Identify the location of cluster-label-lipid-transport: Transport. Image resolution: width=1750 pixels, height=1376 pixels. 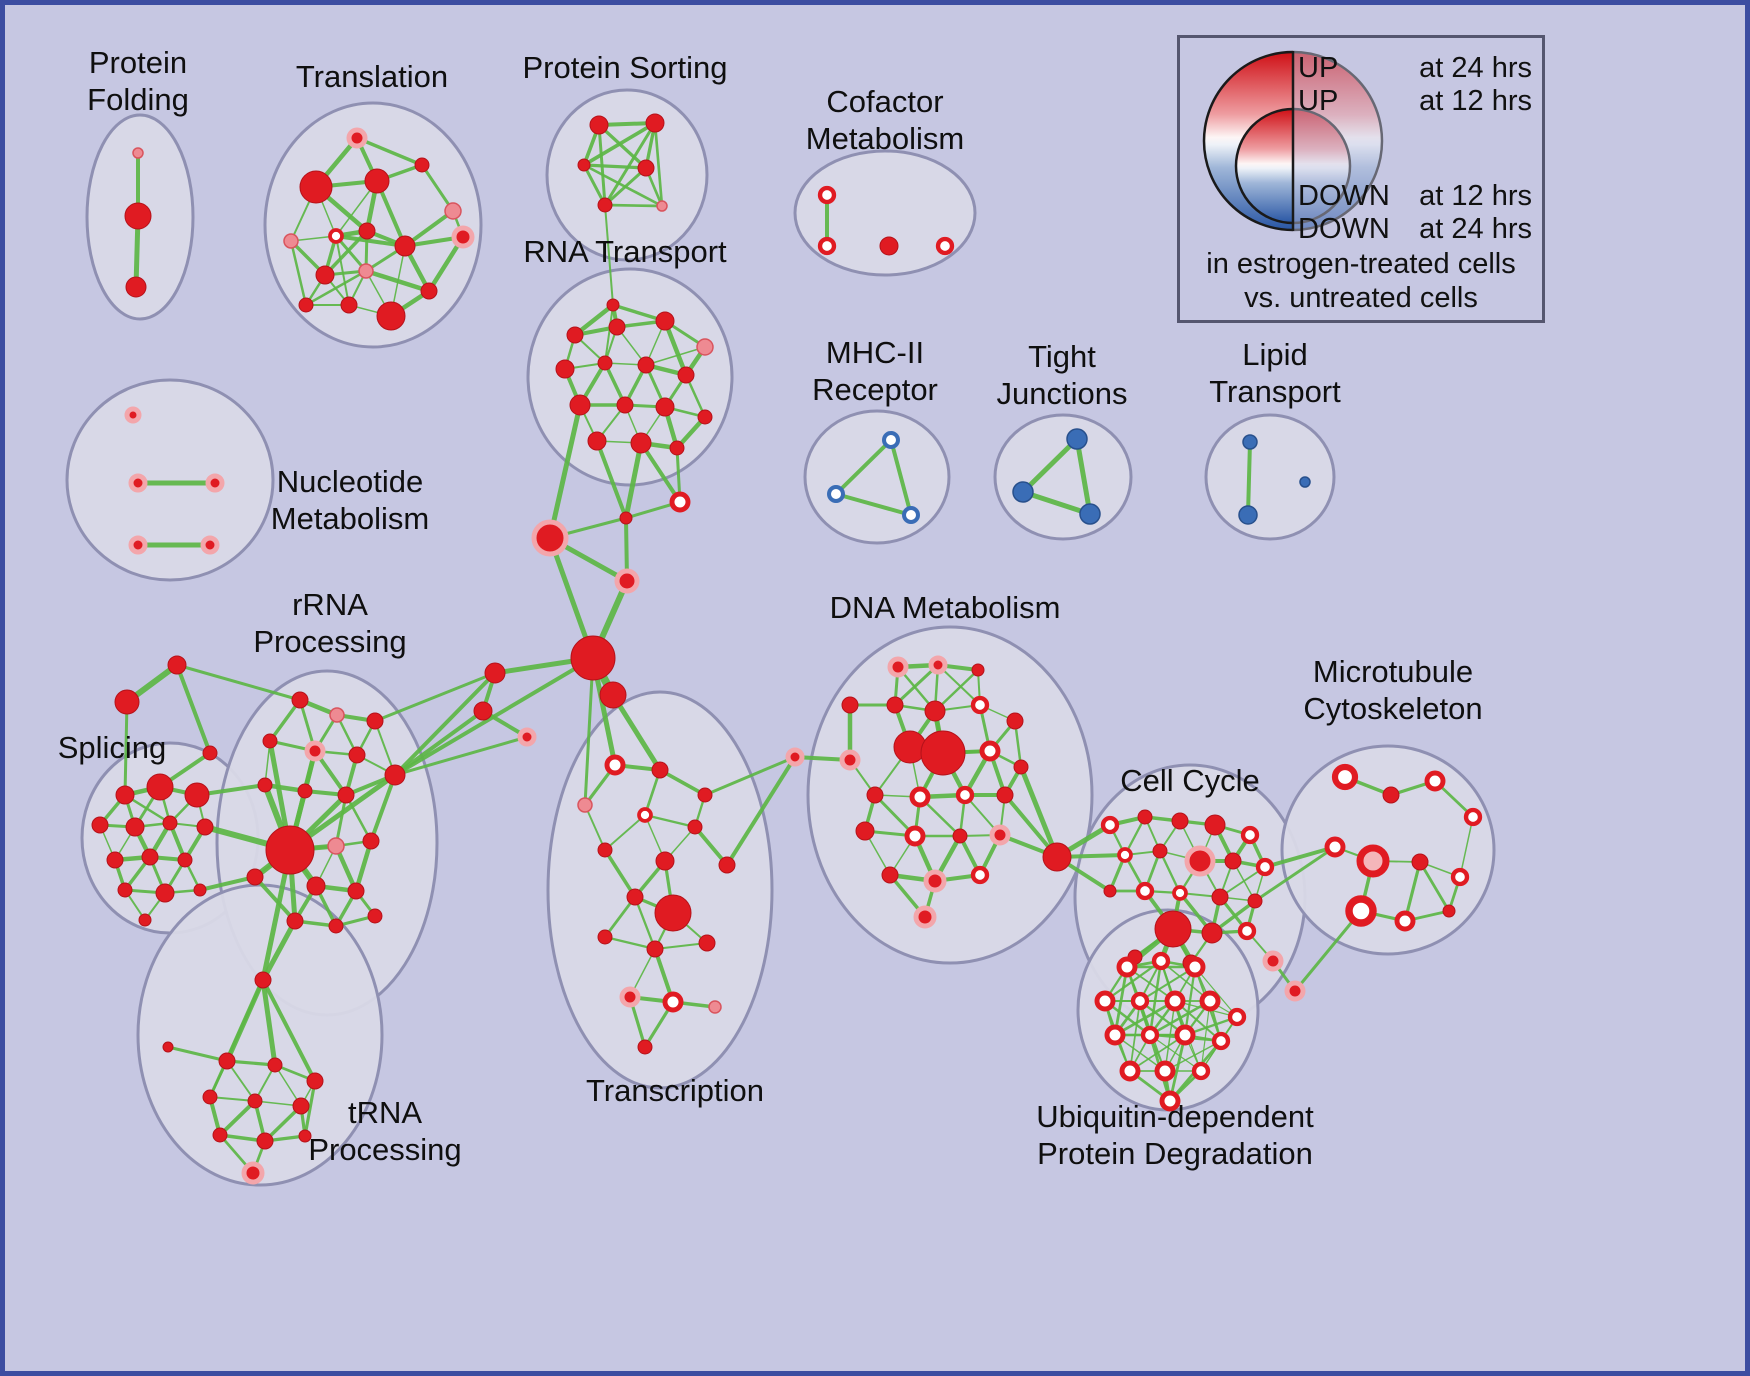
(1275, 391).